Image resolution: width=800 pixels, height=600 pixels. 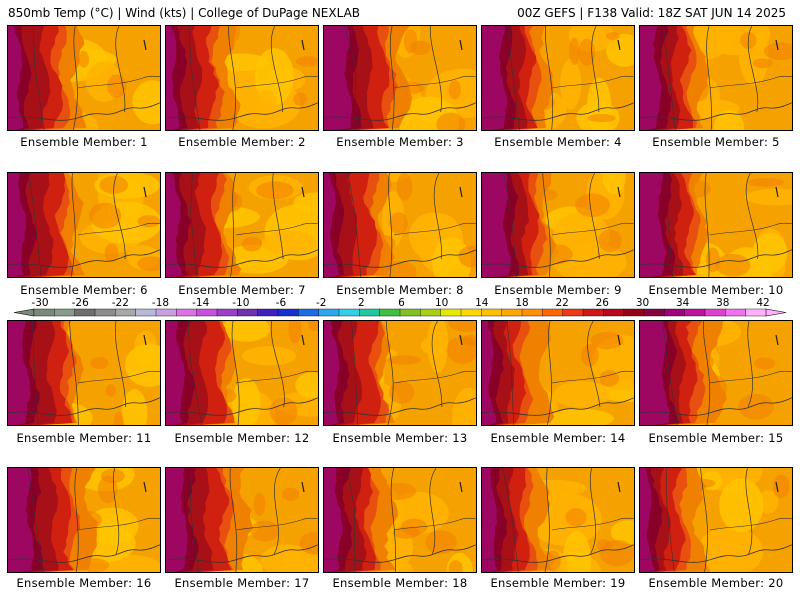 What do you see at coordinates (400, 312) in the screenshot?
I see `temperature-colorbar` at bounding box center [400, 312].